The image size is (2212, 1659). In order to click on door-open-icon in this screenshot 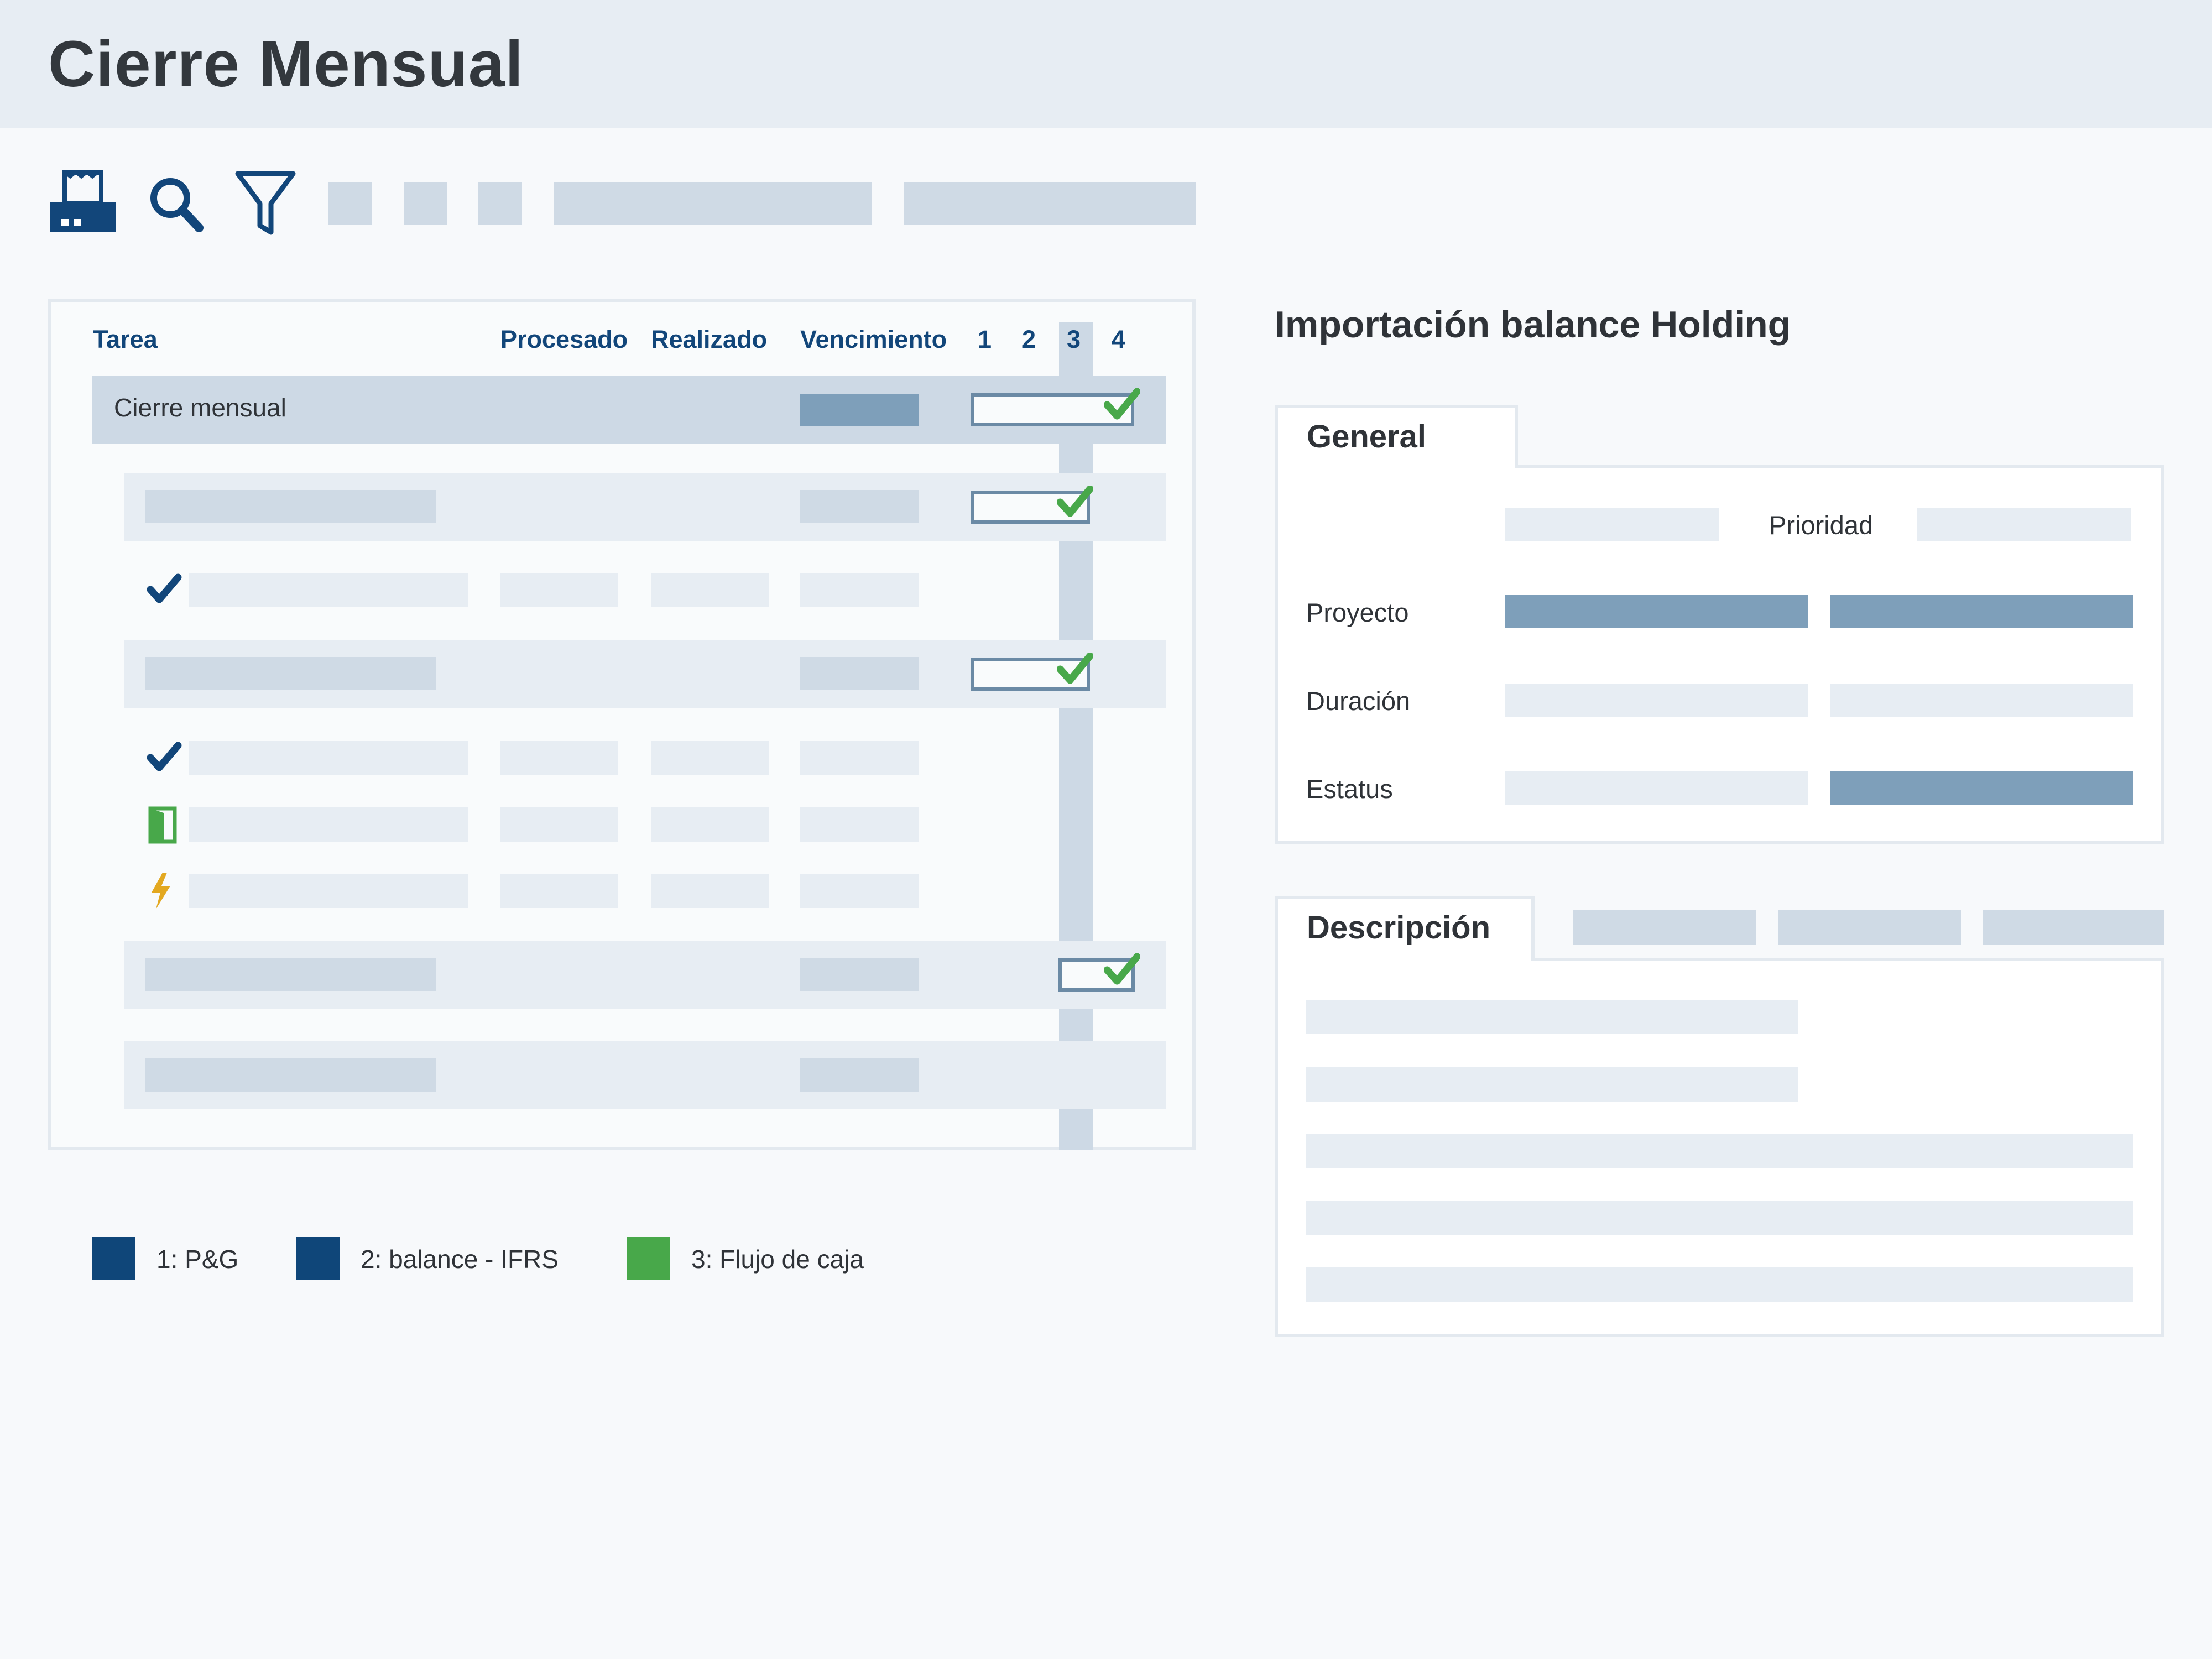, I will do `click(162, 825)`.